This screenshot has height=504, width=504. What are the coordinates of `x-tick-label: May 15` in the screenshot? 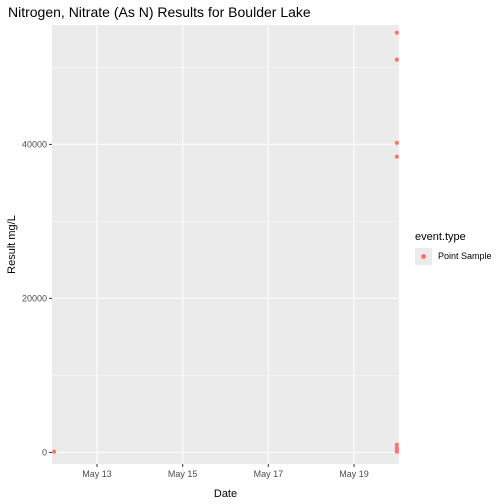 It's located at (183, 474).